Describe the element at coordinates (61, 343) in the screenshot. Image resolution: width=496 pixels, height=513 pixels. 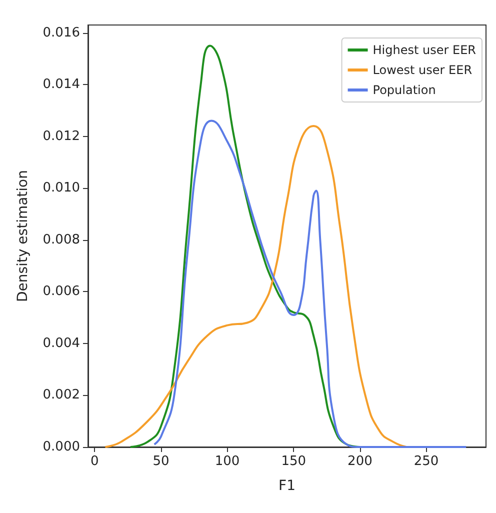
I see `y-tick-label: 0.004` at that location.